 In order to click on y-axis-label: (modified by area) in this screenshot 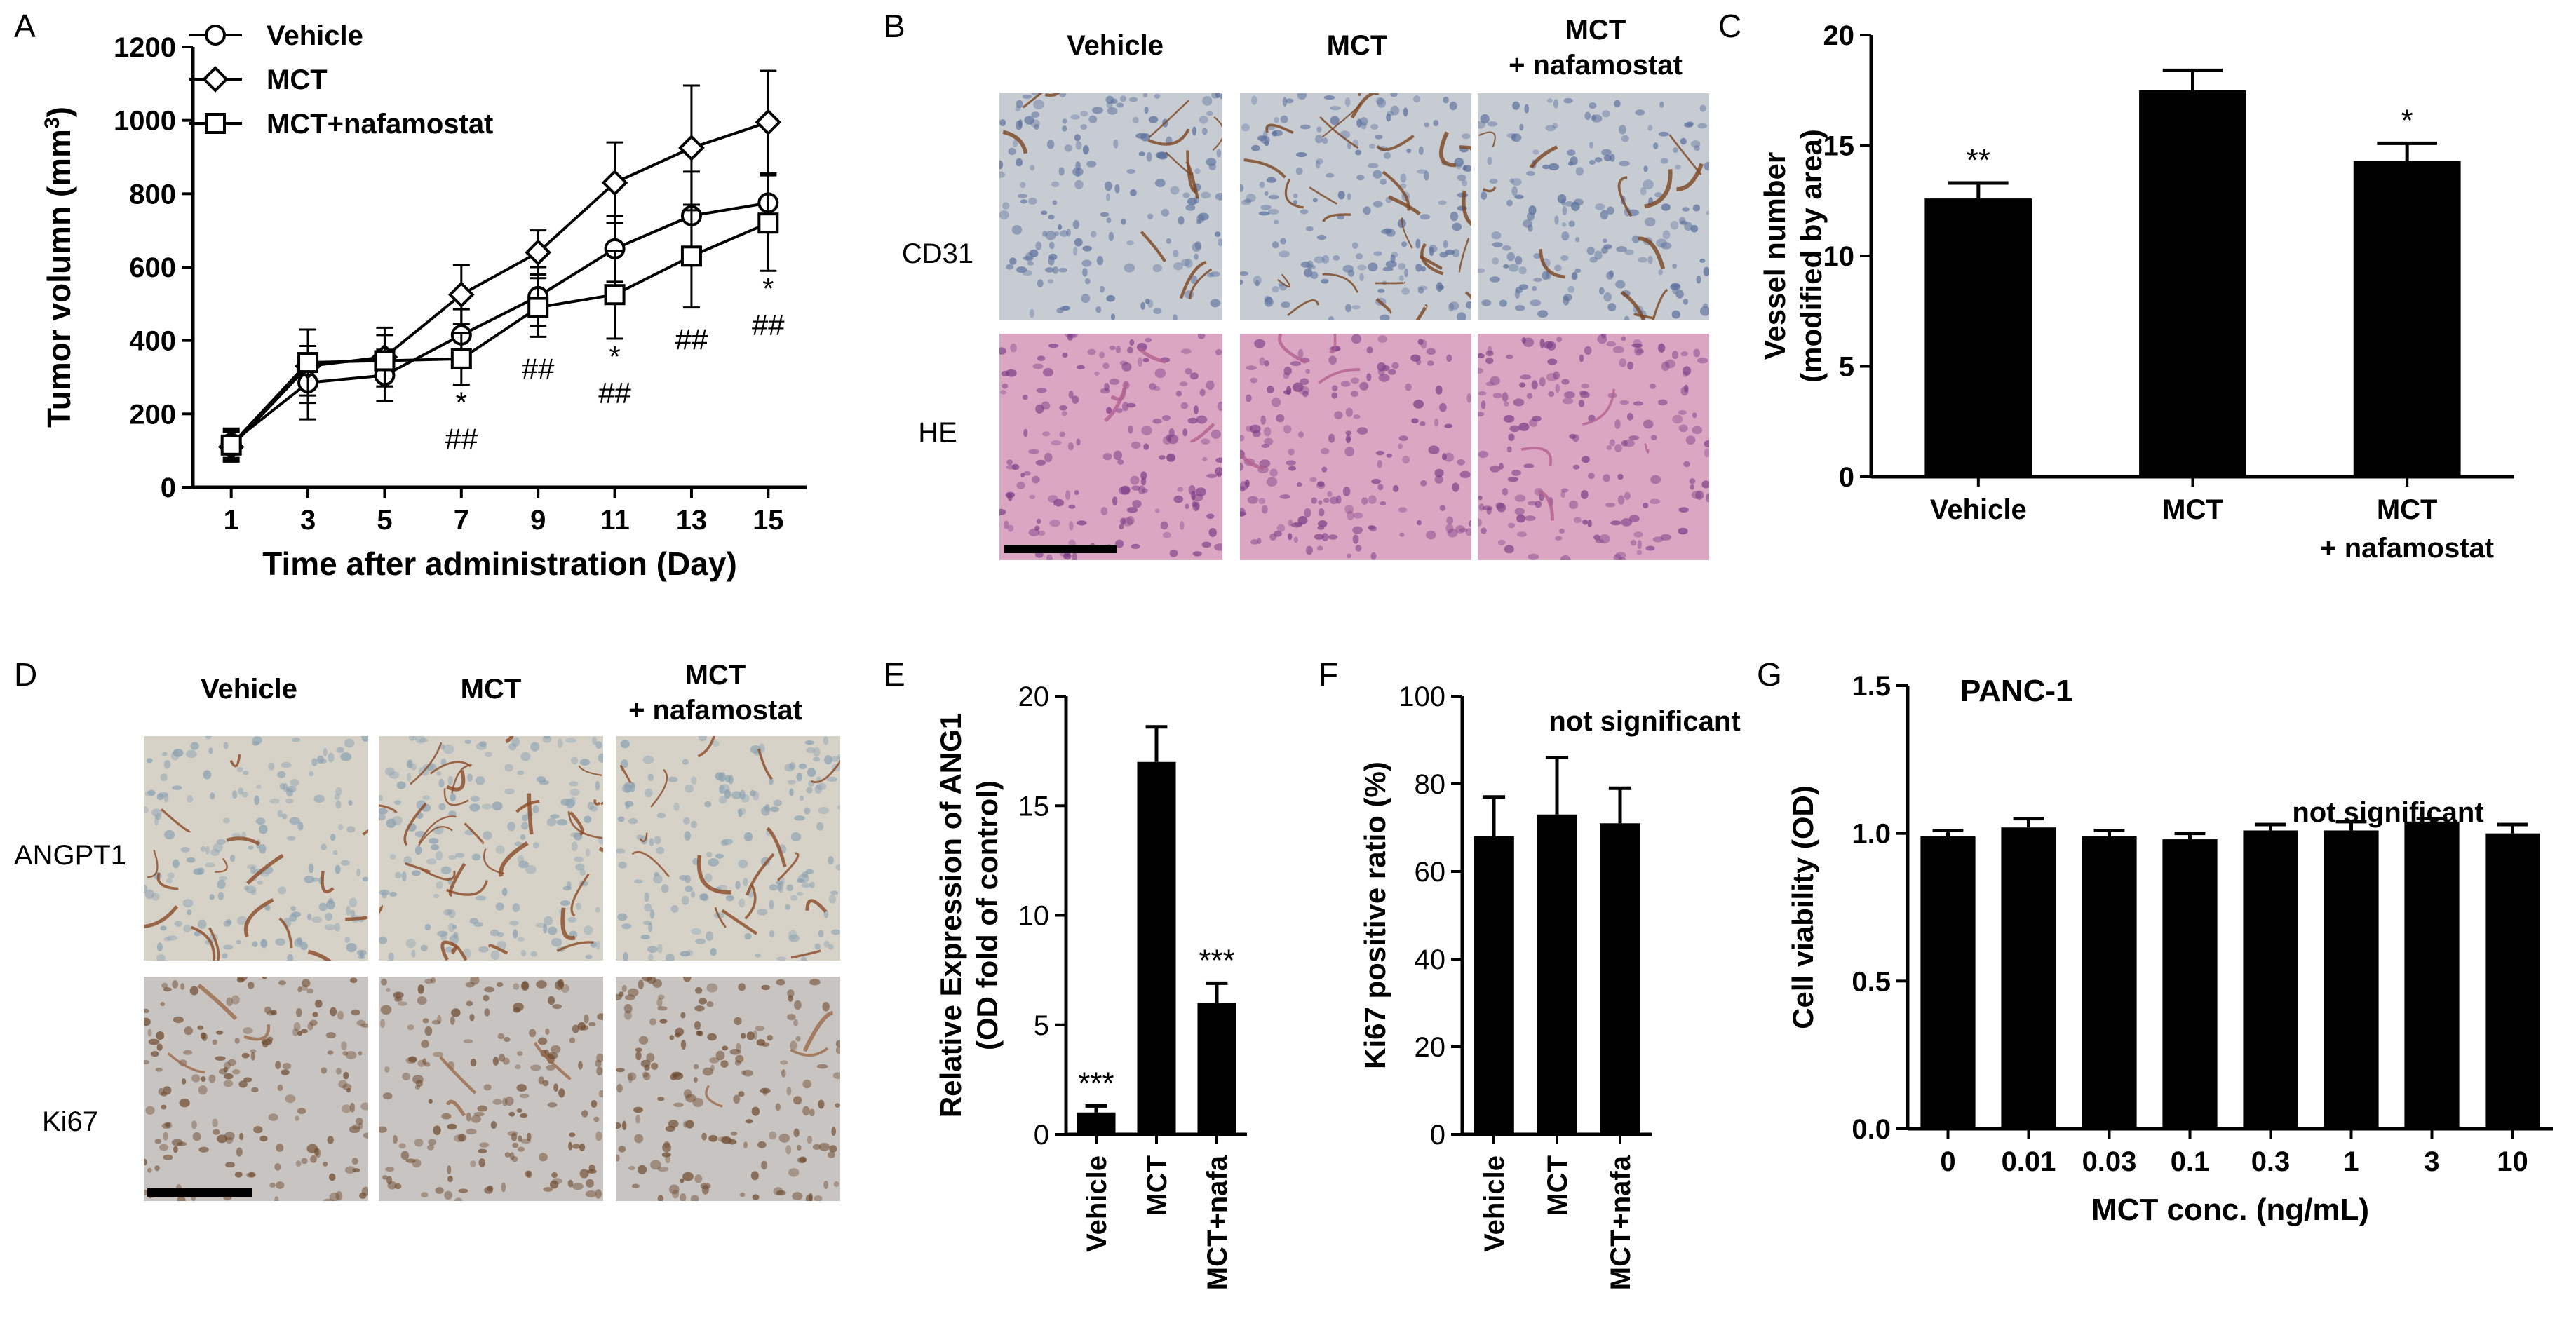, I will do `click(1811, 256)`.